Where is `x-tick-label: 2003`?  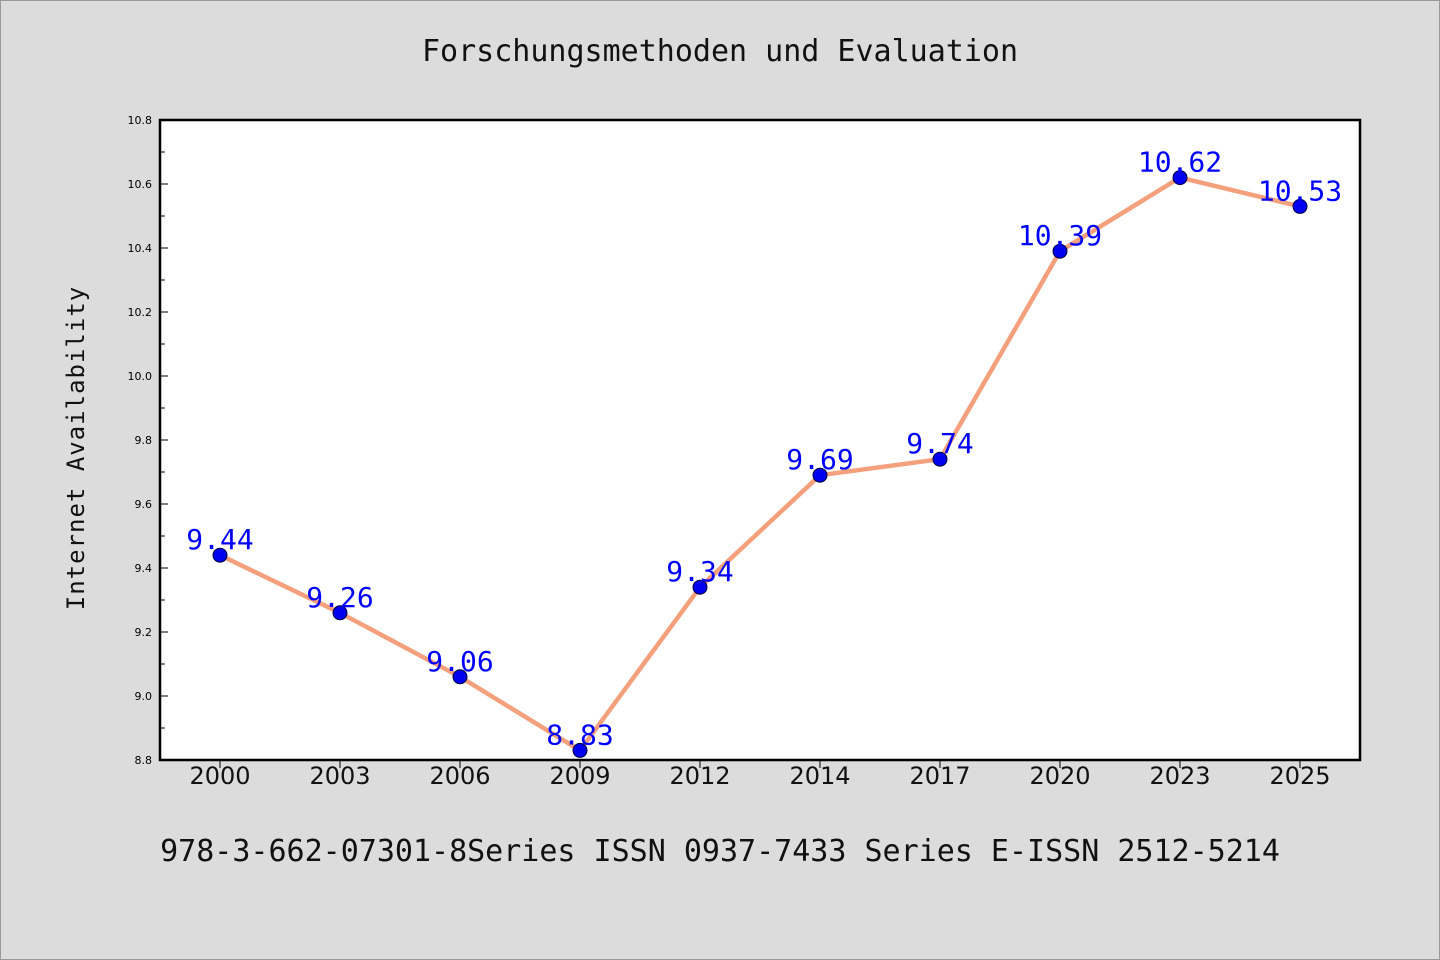 x-tick-label: 2003 is located at coordinates (339, 776).